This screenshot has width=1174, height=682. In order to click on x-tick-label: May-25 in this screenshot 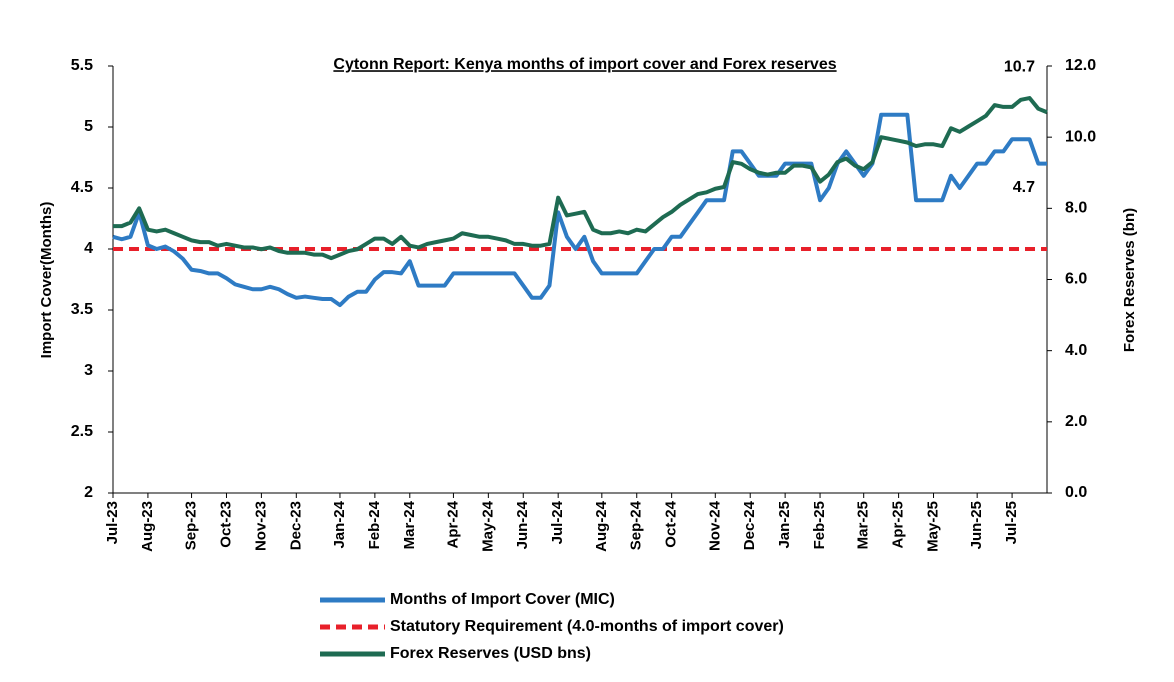, I will do `click(932, 526)`.